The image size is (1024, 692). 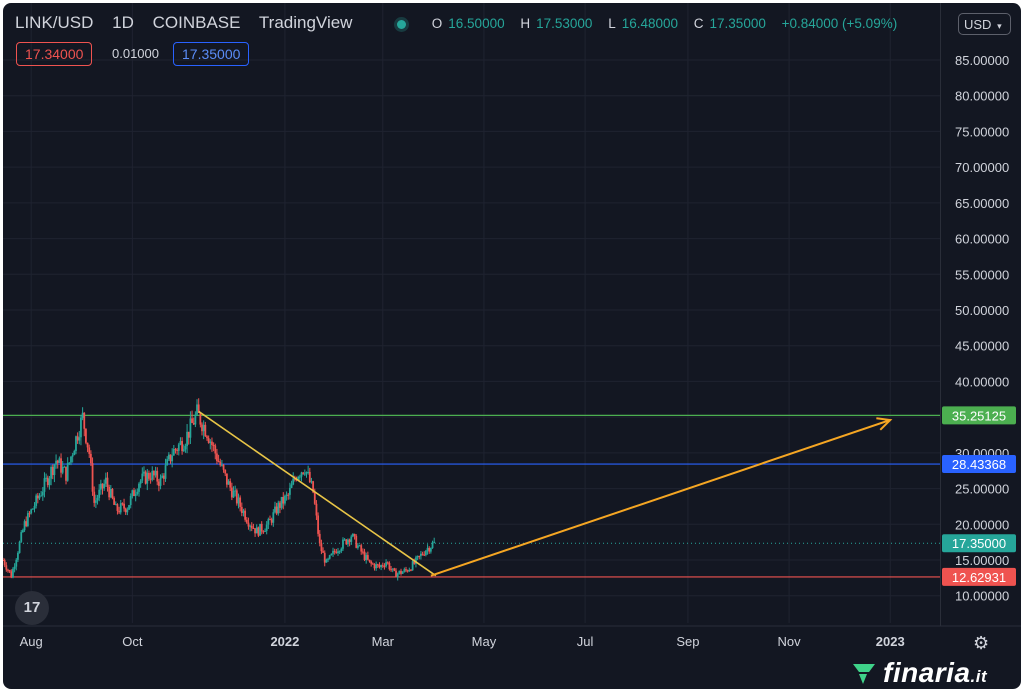 What do you see at coordinates (979, 415) in the screenshot?
I see `resistance-label-bg` at bounding box center [979, 415].